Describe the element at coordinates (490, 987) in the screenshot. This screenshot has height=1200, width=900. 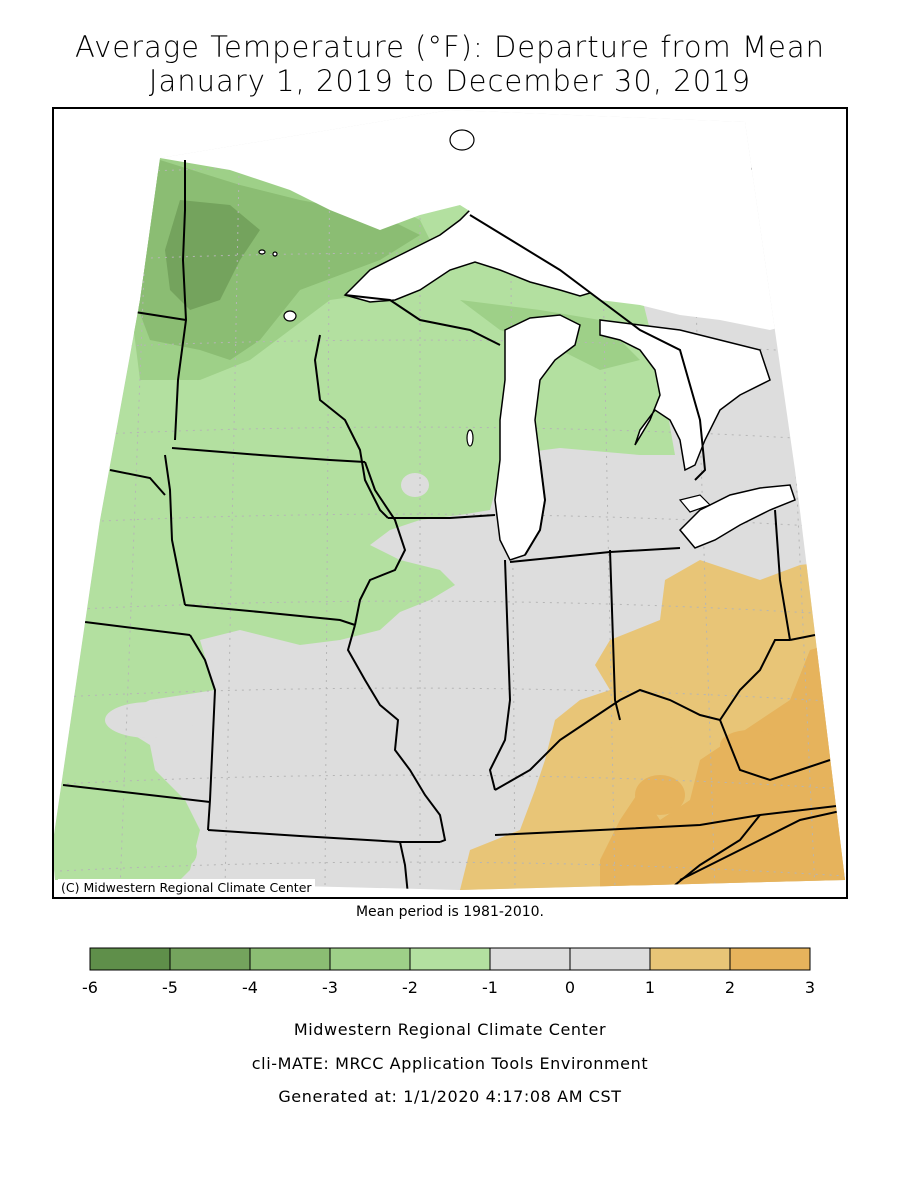
I see `legend-tick-label: -1` at that location.